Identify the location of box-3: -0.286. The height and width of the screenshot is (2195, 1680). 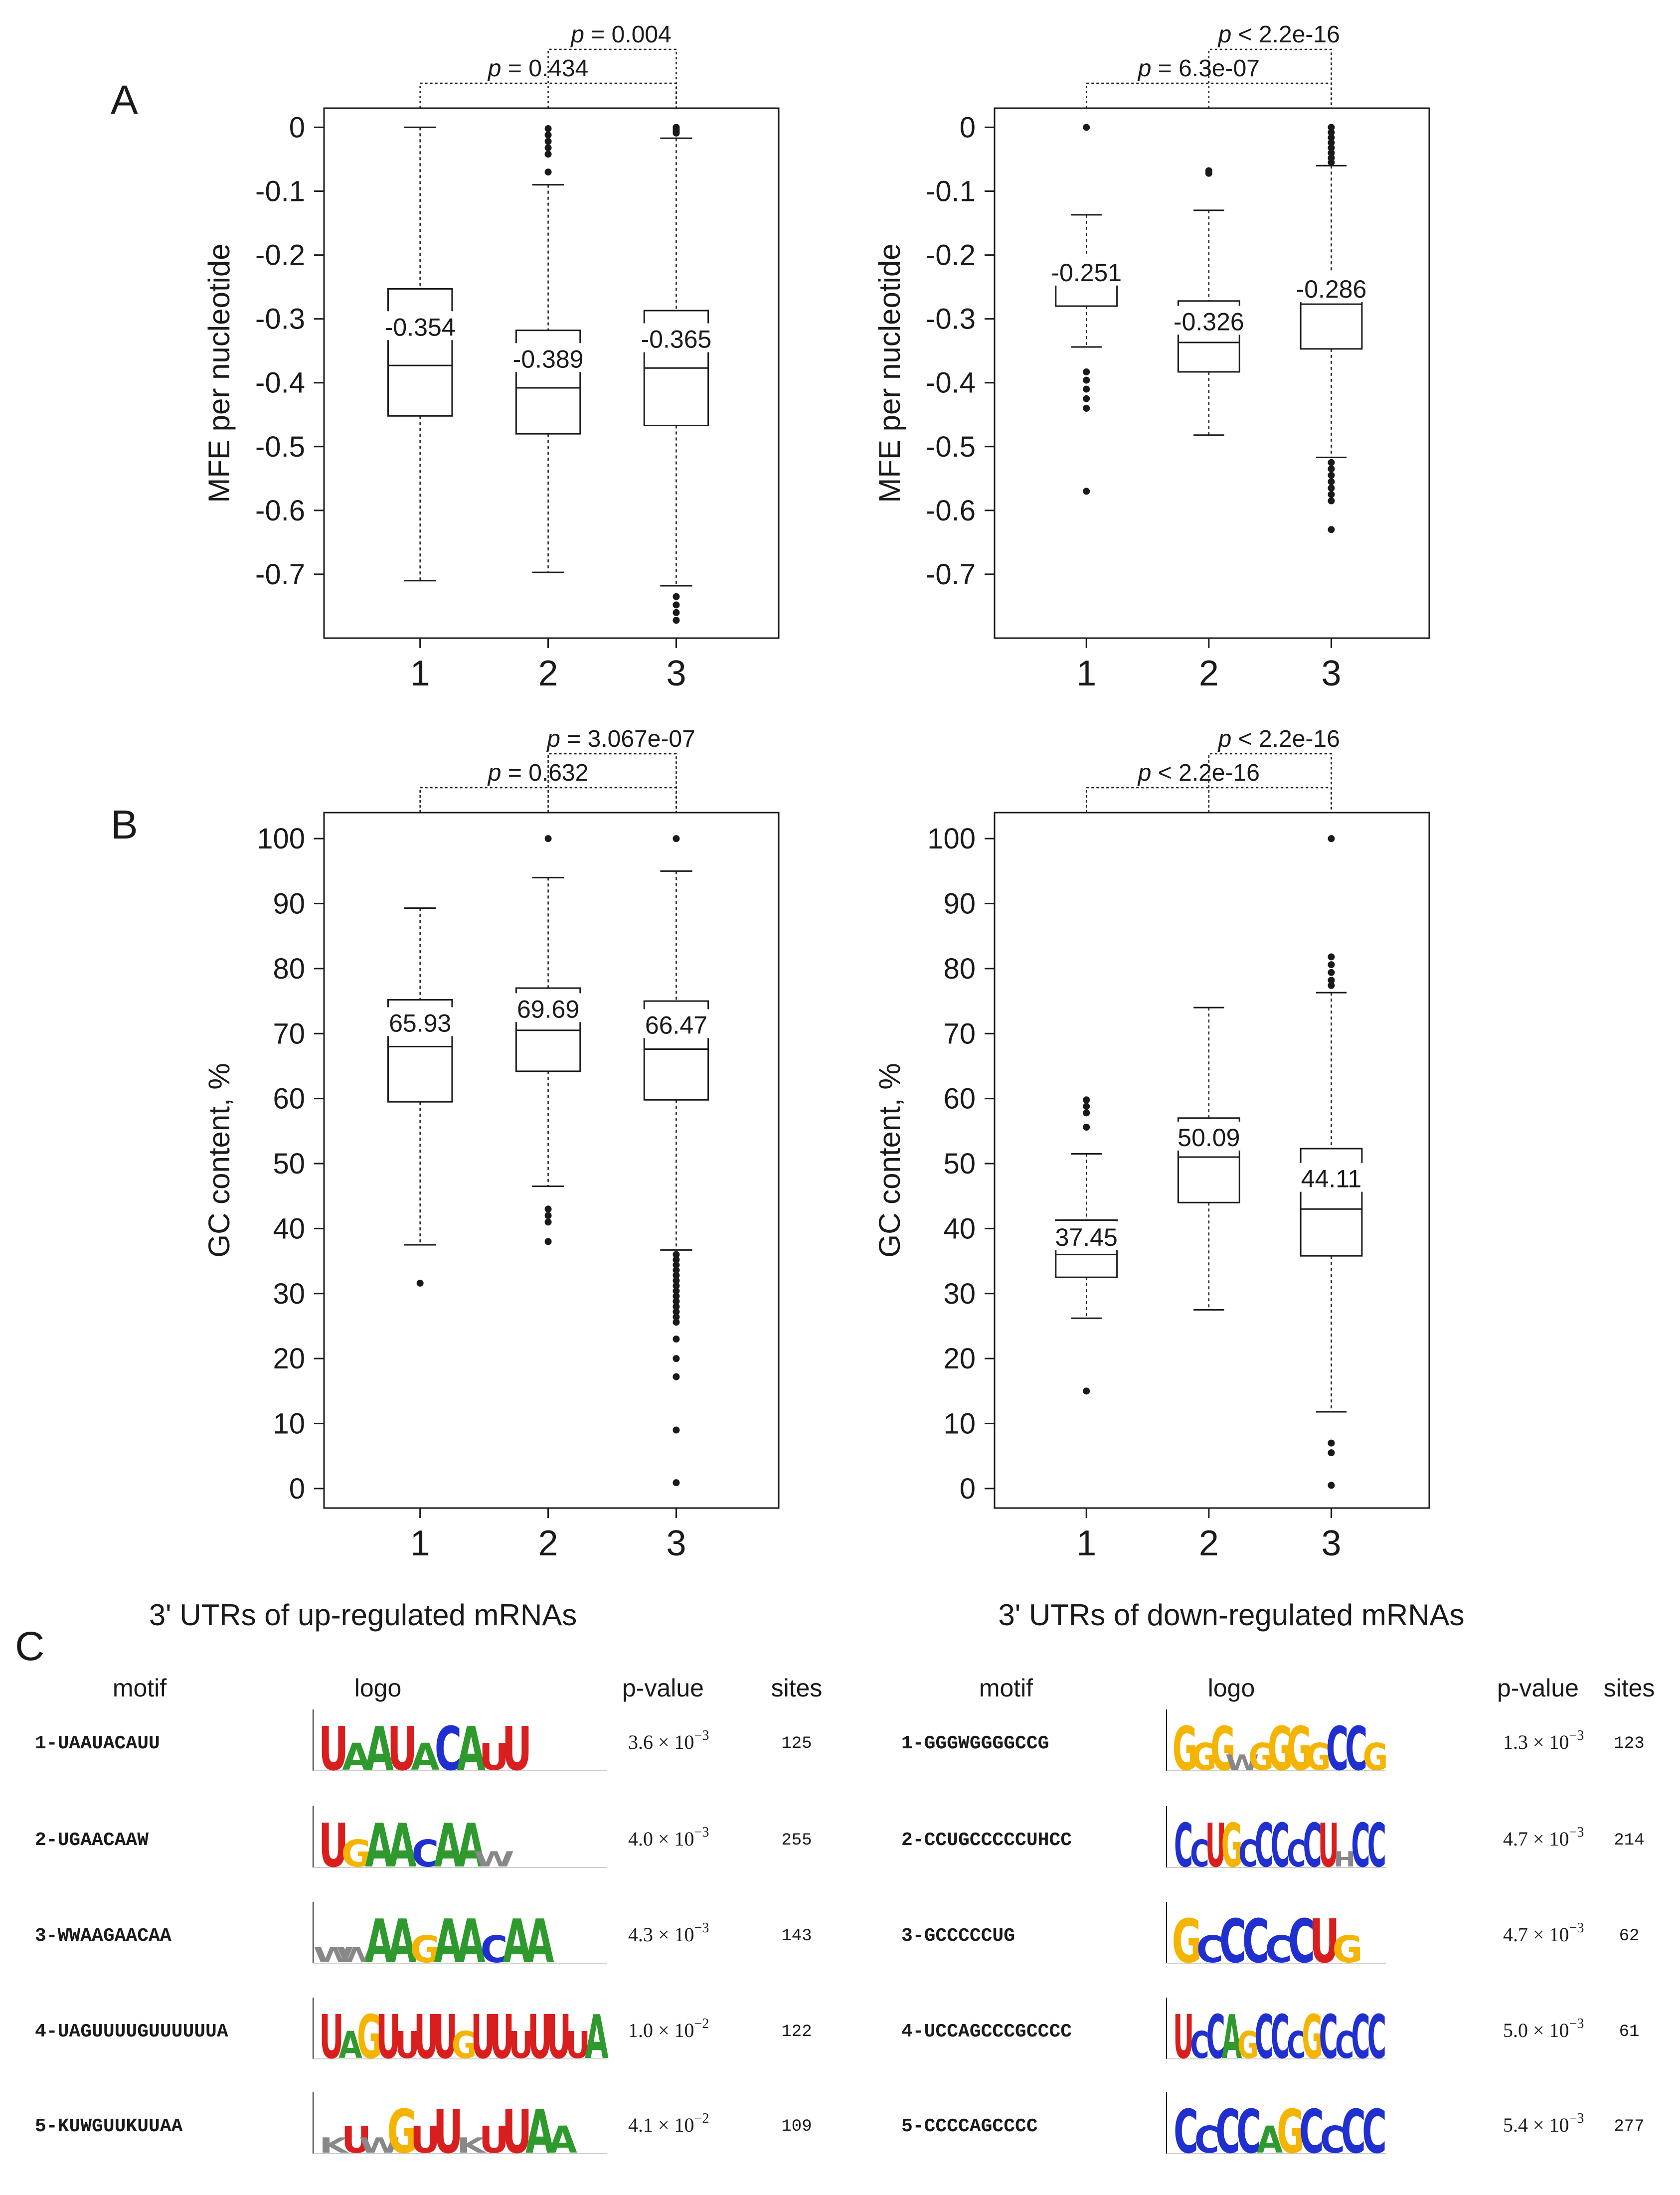
(1331, 328).